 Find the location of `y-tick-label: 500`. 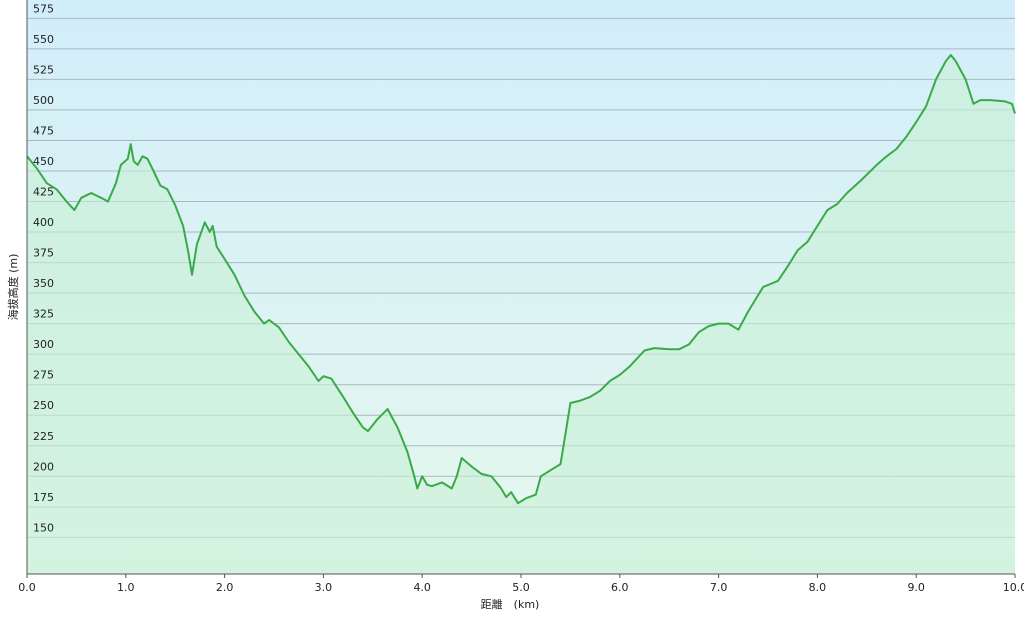

y-tick-label: 500 is located at coordinates (43, 100).